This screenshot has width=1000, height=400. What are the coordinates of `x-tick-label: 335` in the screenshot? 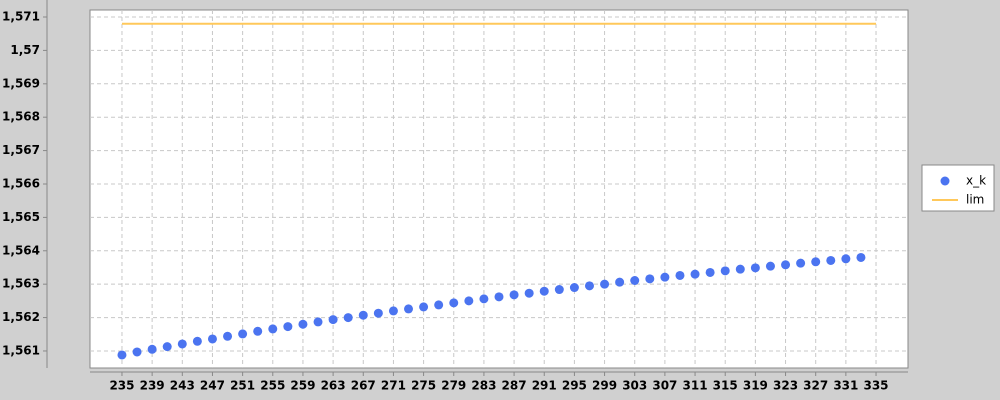 It's located at (875, 386).